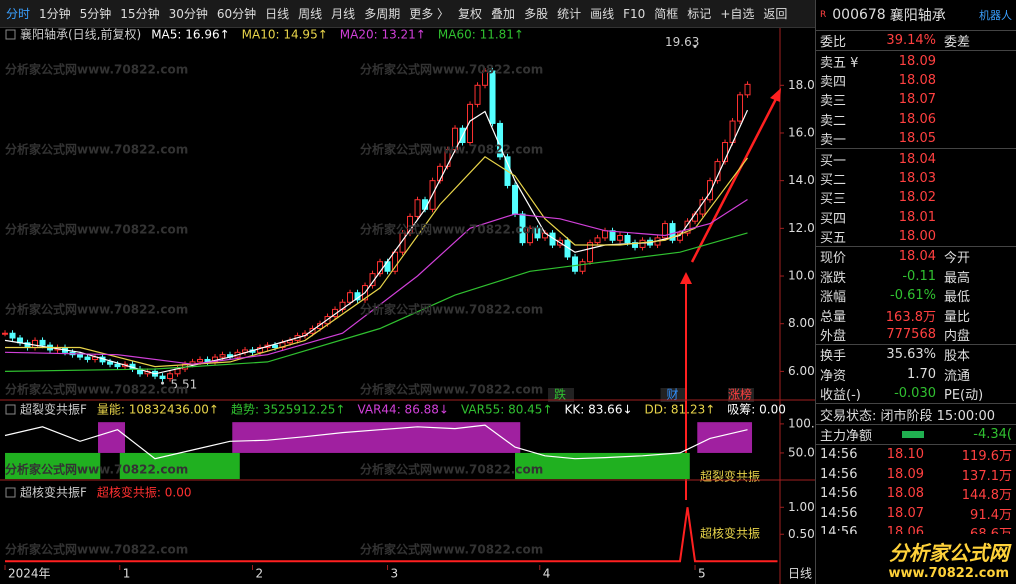  What do you see at coordinates (163, 383) in the screenshot?
I see `annotation-point` at bounding box center [163, 383].